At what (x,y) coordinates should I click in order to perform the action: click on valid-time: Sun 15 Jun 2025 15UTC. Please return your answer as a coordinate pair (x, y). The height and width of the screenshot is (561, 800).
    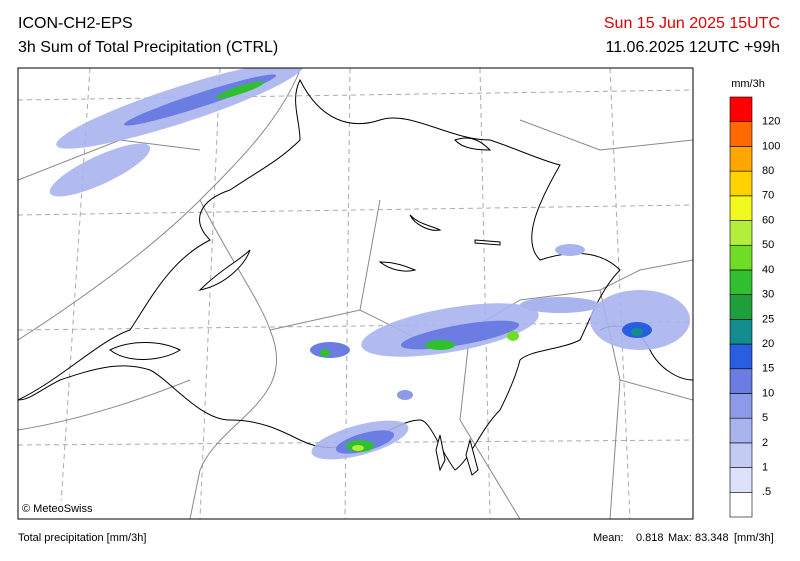
    Looking at the image, I should click on (692, 23).